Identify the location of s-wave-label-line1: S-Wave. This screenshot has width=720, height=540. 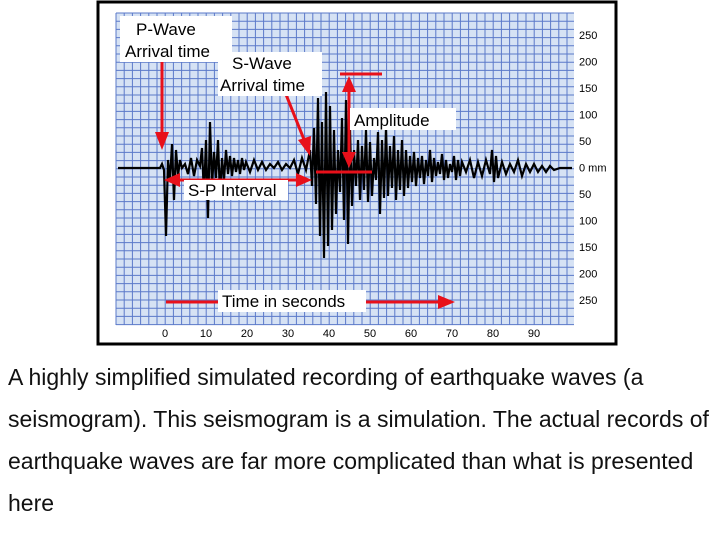
(262, 63).